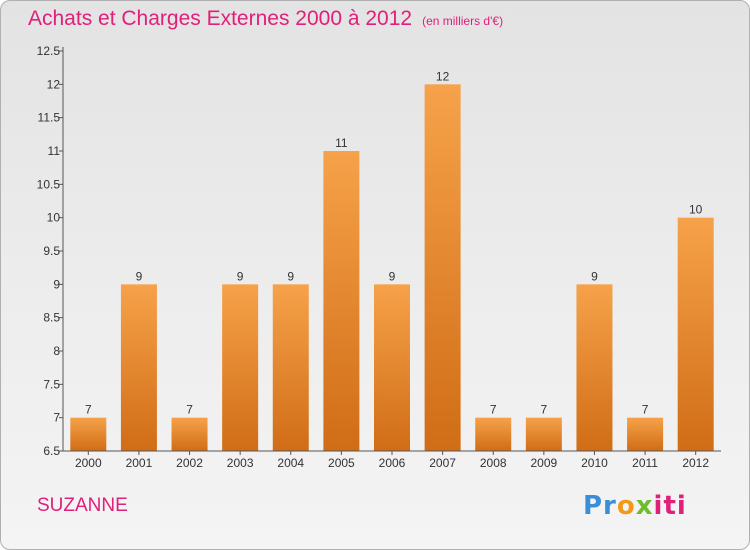 This screenshot has height=550, width=750. I want to click on y-tick-label: 8, so click(56, 351).